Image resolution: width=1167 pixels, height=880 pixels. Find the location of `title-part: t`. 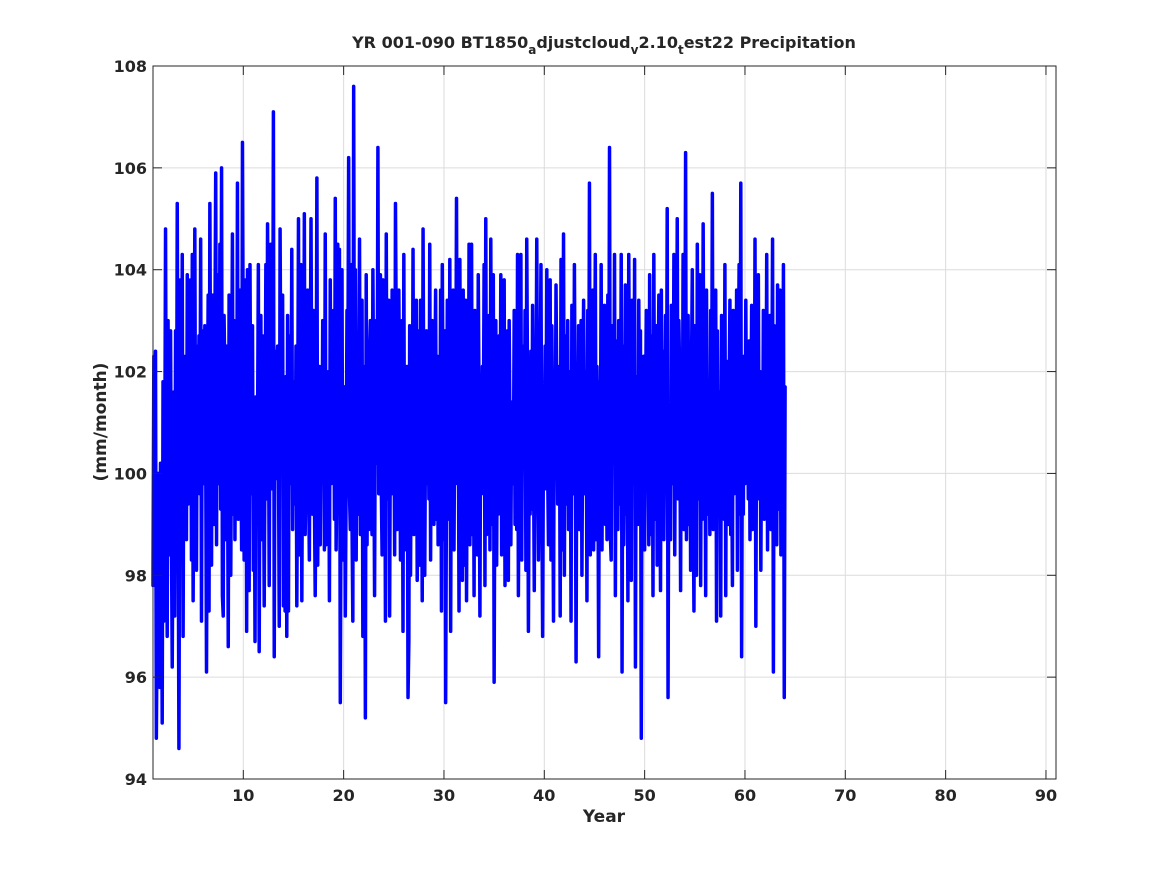

title-part: t is located at coordinates (681, 50).